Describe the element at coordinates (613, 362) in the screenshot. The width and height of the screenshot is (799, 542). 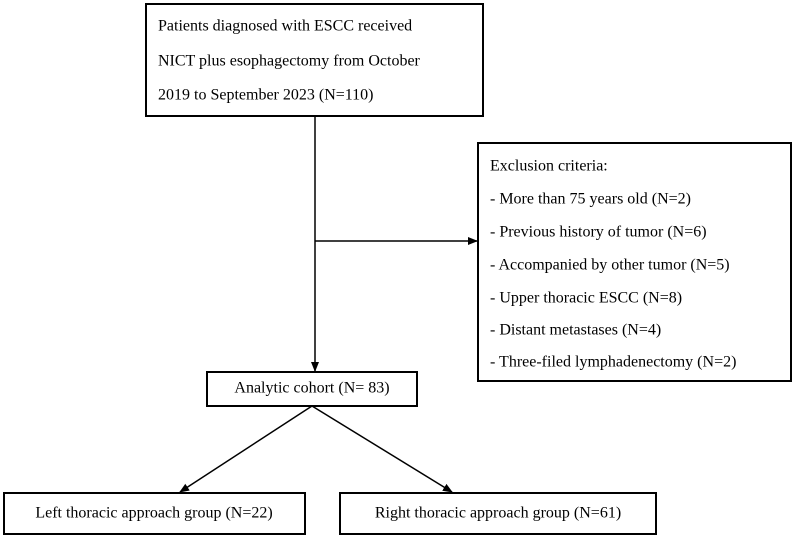
I see `box-text: - Three-filed lymphadenectomy (N=2)` at that location.